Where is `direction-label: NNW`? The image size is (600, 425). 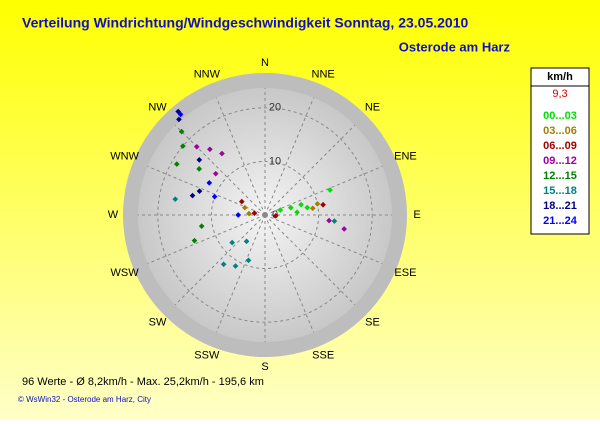 direction-label: NNW is located at coordinates (207, 74).